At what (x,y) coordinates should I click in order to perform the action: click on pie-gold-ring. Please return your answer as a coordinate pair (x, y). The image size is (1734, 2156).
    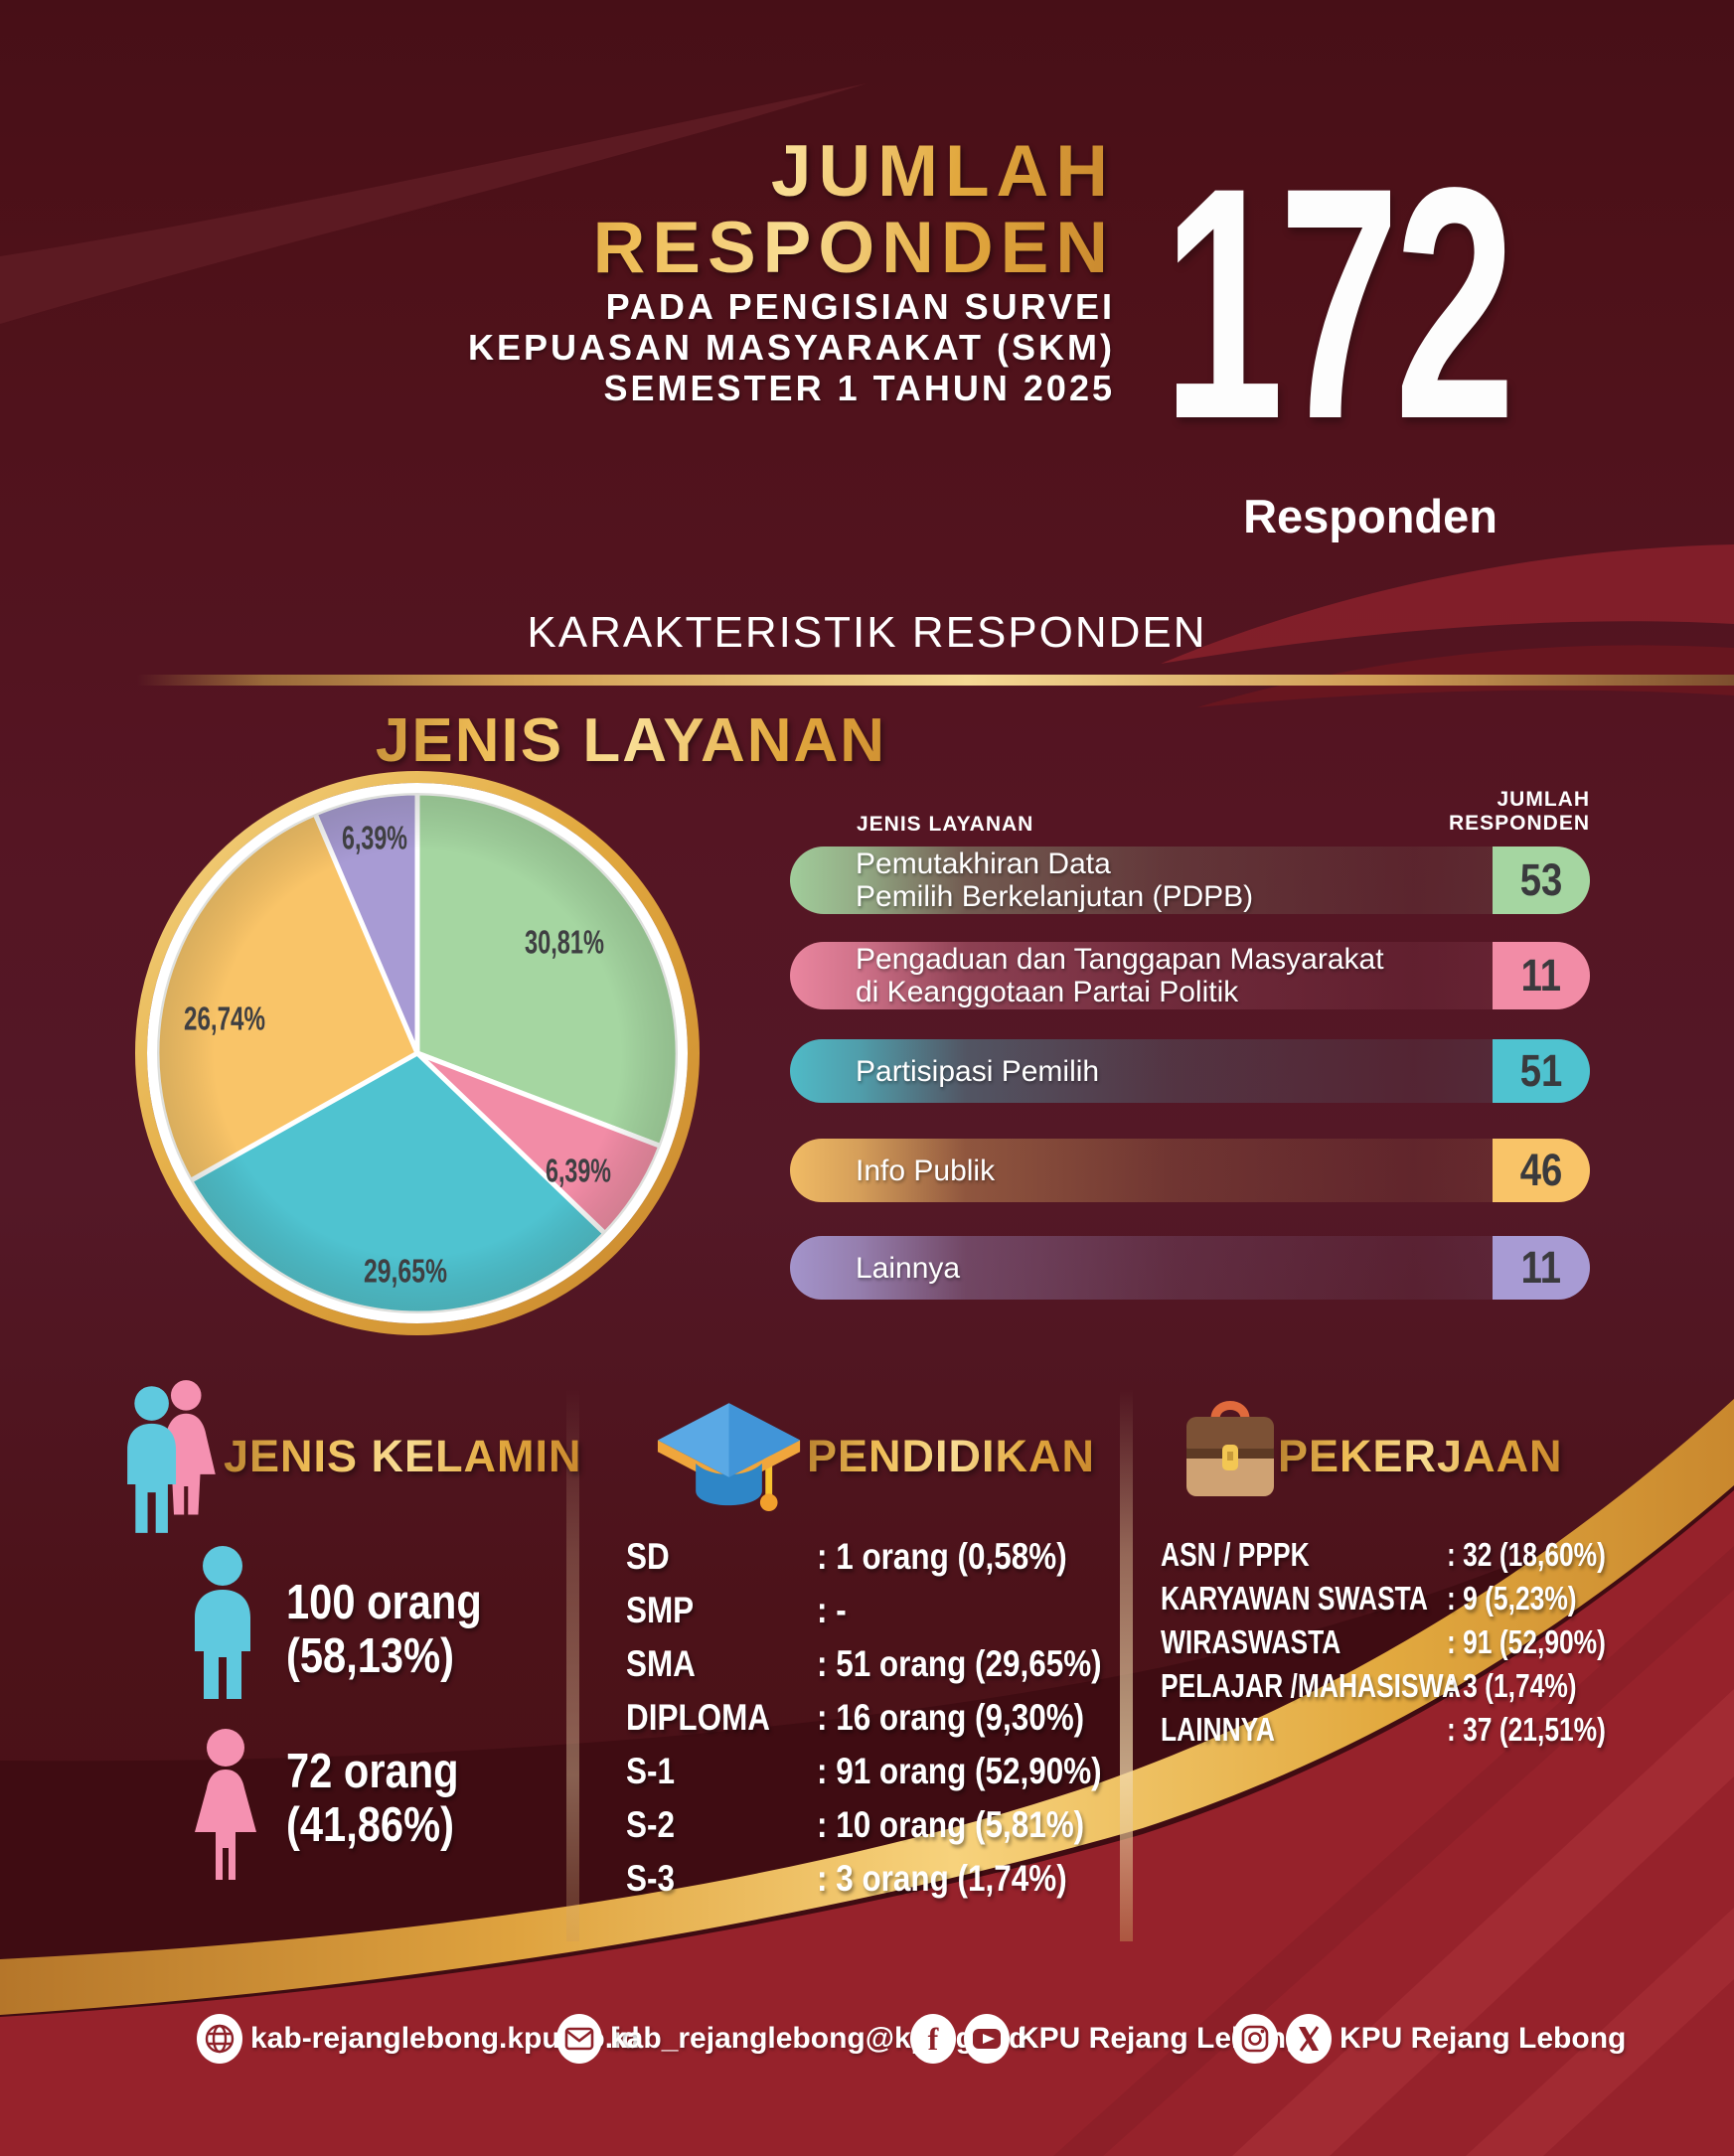
    Looking at the image, I should click on (417, 1053).